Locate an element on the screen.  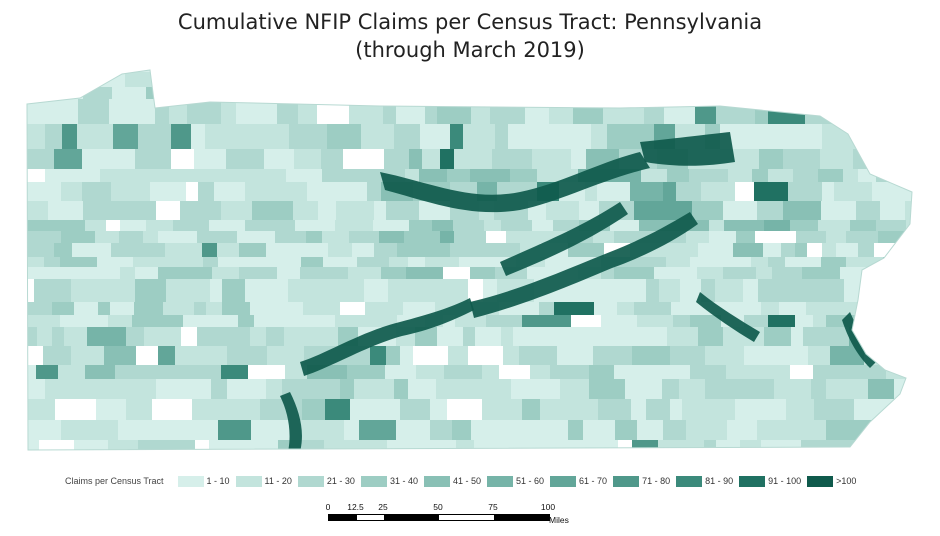
legend-item: 91 - 100 is located at coordinates (770, 481).